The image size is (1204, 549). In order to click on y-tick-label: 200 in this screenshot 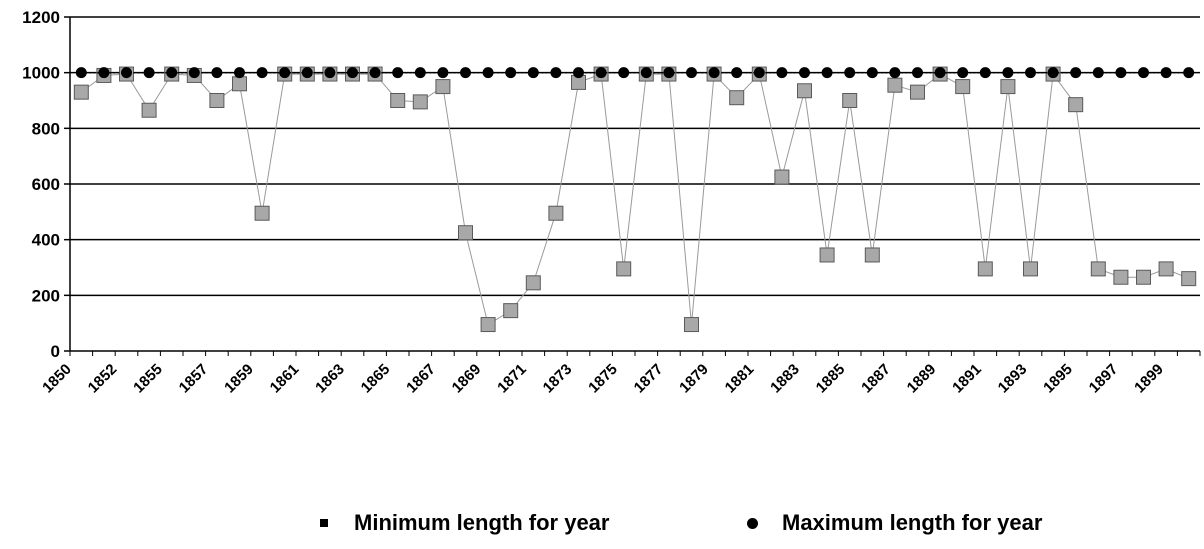, I will do `click(46, 295)`.